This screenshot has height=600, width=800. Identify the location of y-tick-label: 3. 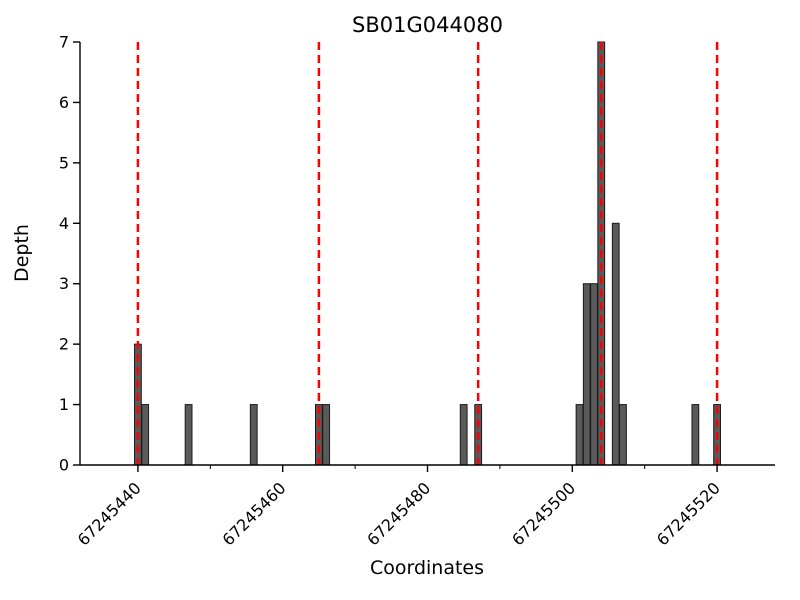
(64, 283).